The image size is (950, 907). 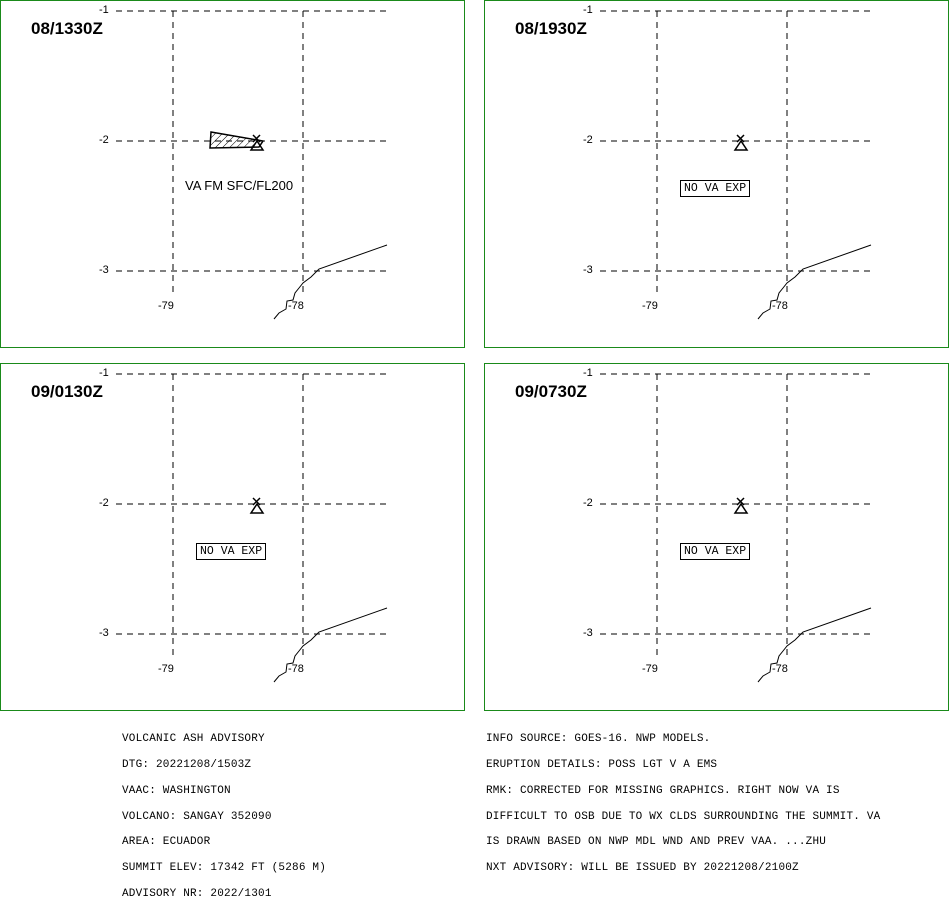 What do you see at coordinates (166, 842) in the screenshot?
I see `advisory-line: AREA: ECUADOR` at bounding box center [166, 842].